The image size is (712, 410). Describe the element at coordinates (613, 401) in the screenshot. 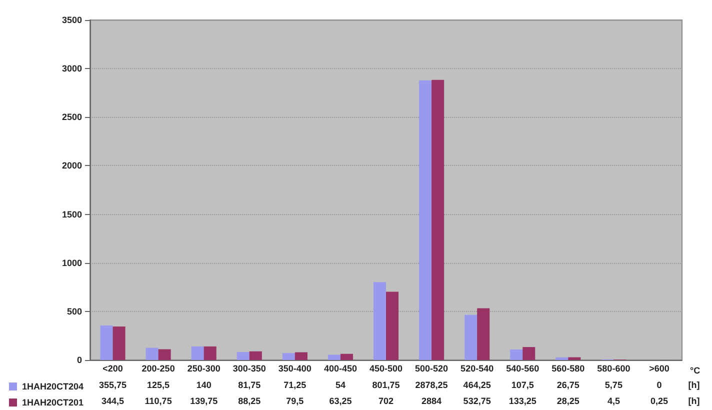

I see `data-label: 4,5` at that location.